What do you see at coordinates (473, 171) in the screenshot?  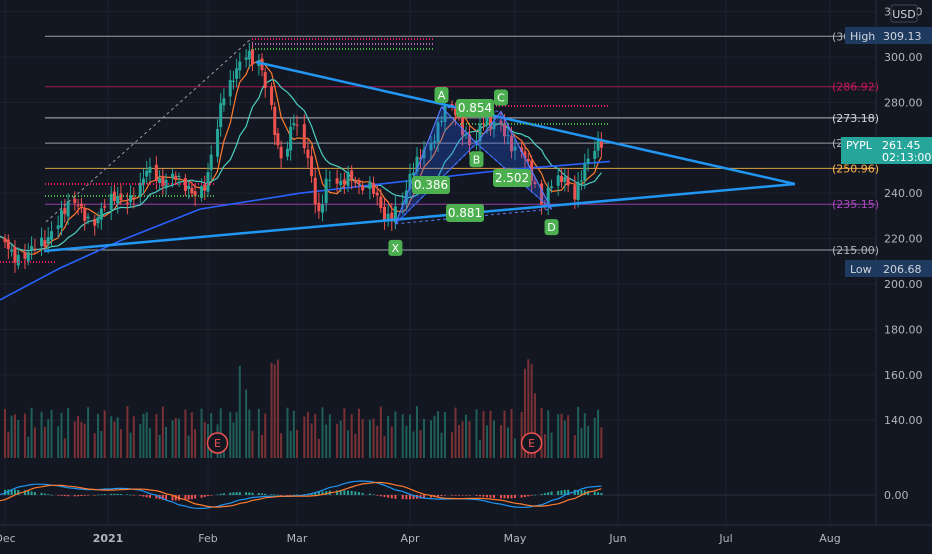 I see `harmonic-pattern: X A B C D 0.854 0.386 2.502 0.881` at bounding box center [473, 171].